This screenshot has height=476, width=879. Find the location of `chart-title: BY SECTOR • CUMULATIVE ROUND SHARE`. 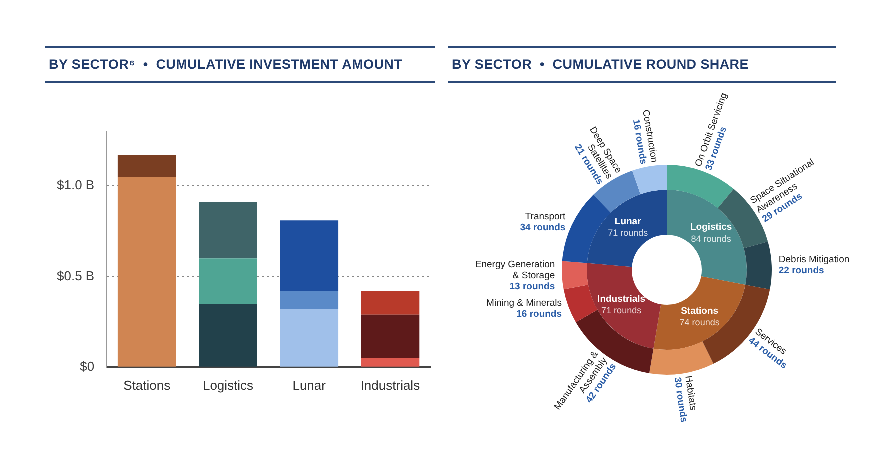

chart-title: BY SECTOR • CUMULATIVE ROUND SHARE is located at coordinates (642, 64).